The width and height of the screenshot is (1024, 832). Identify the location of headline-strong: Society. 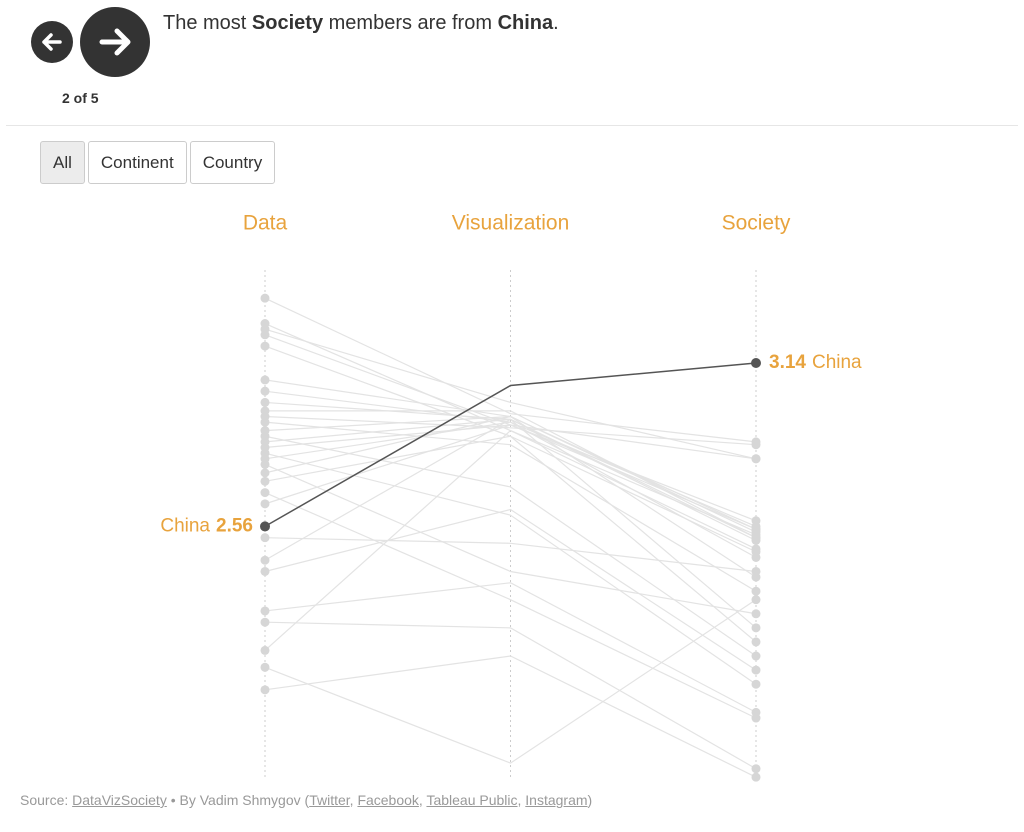
(287, 23).